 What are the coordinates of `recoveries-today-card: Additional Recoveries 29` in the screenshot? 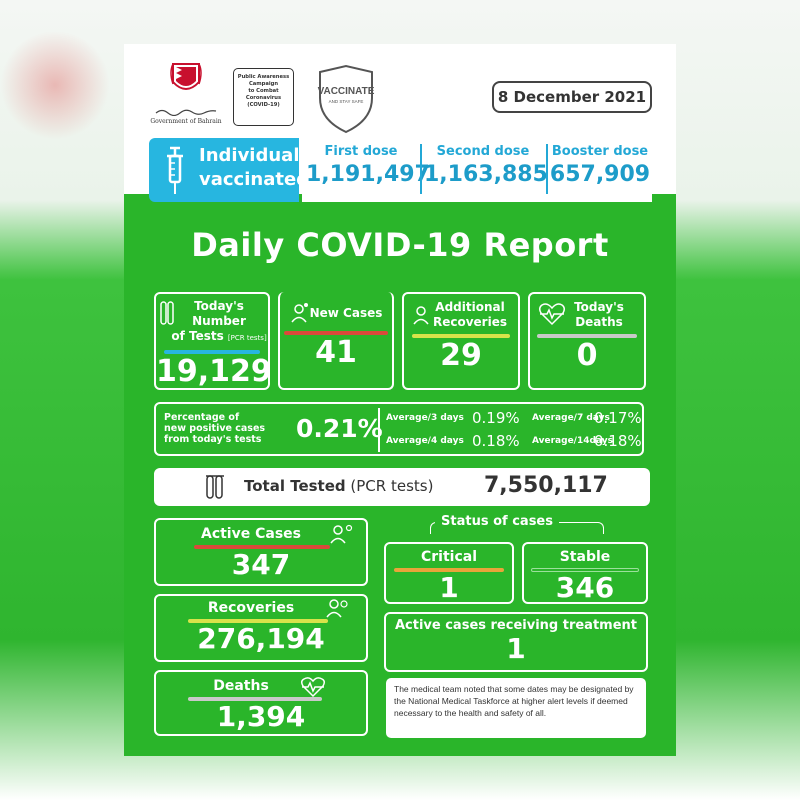 It's located at (461, 341).